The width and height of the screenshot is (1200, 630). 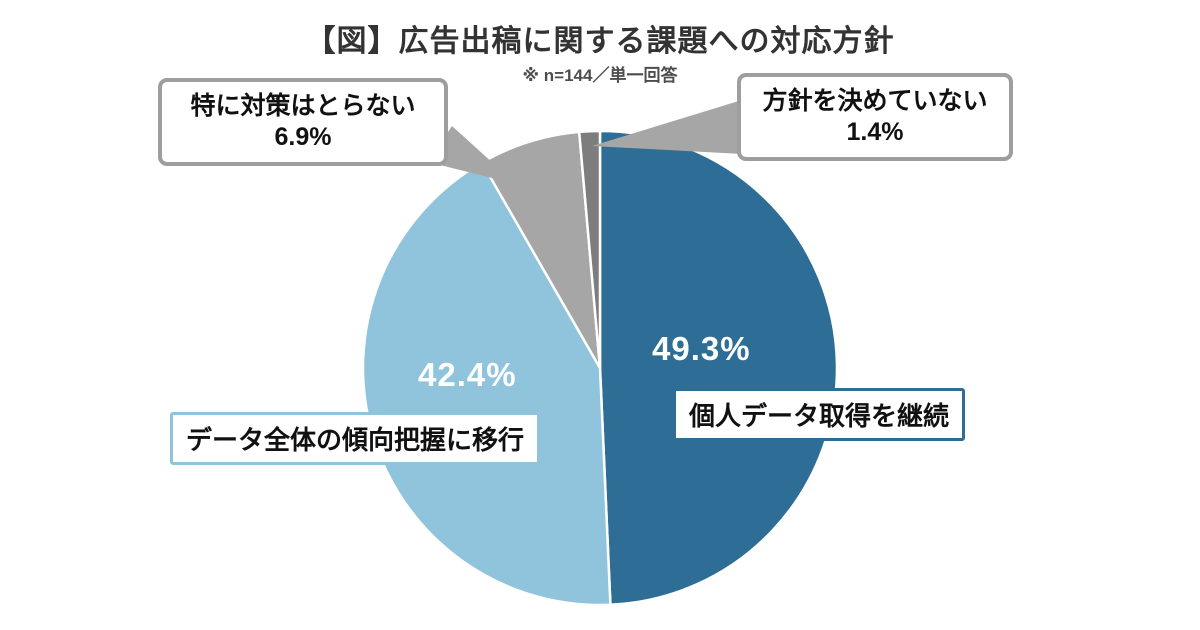 I want to click on callout-undecided-pct: 1.4%, so click(x=875, y=132).